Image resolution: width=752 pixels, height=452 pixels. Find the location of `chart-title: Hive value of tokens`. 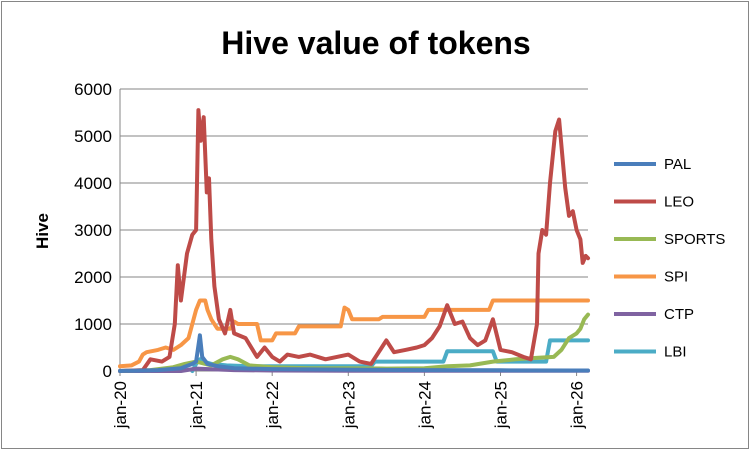

chart-title: Hive value of tokens is located at coordinates (375, 43).